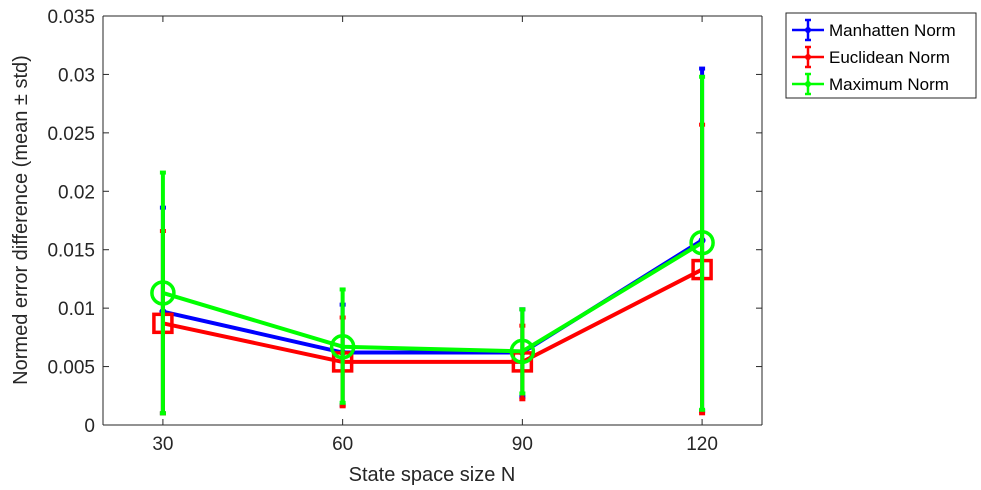 The width and height of the screenshot is (981, 490). I want to click on legend-label: Euclidean Norm, so click(889, 57).